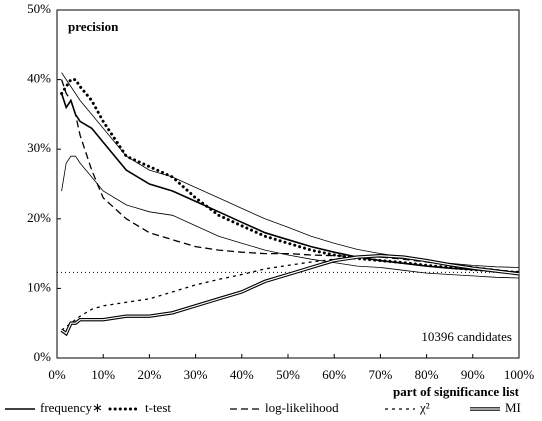 This screenshot has width=542, height=421. I want to click on y-tick-label: 50%, so click(39, 8).